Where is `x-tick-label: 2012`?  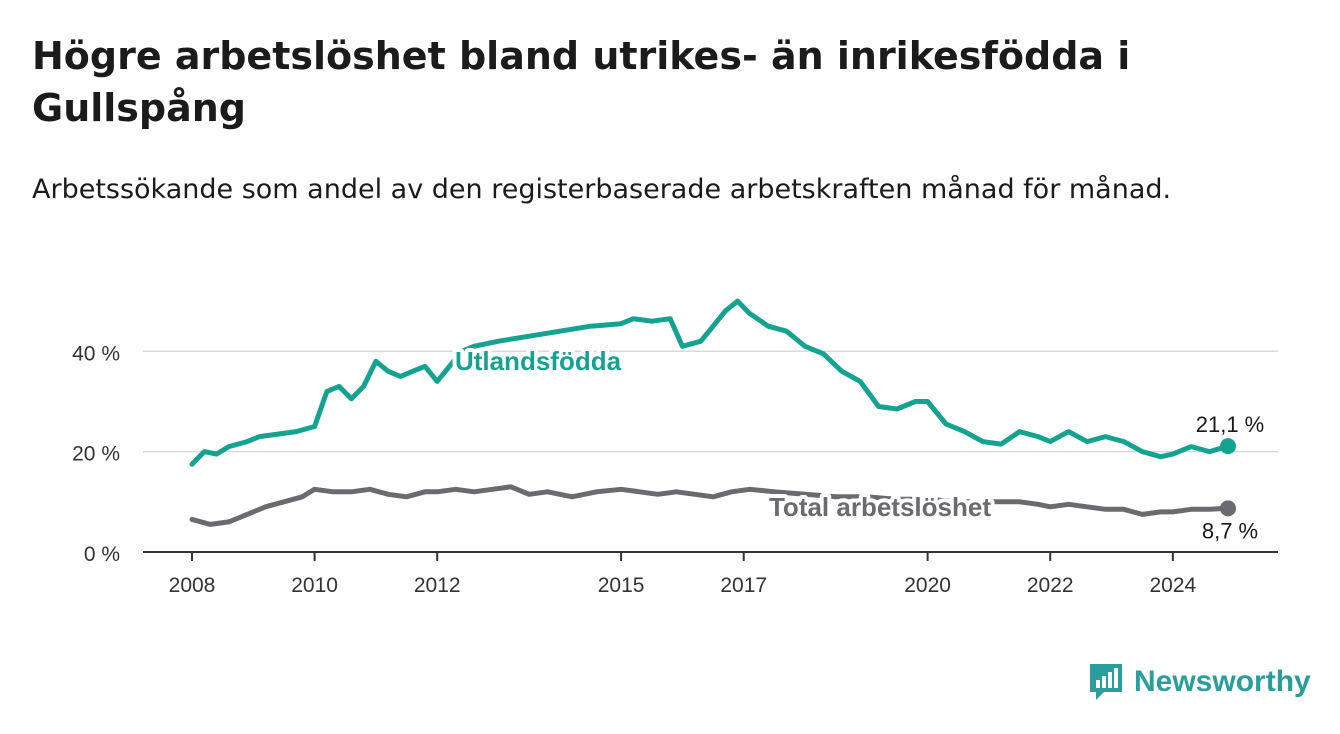 x-tick-label: 2012 is located at coordinates (437, 585).